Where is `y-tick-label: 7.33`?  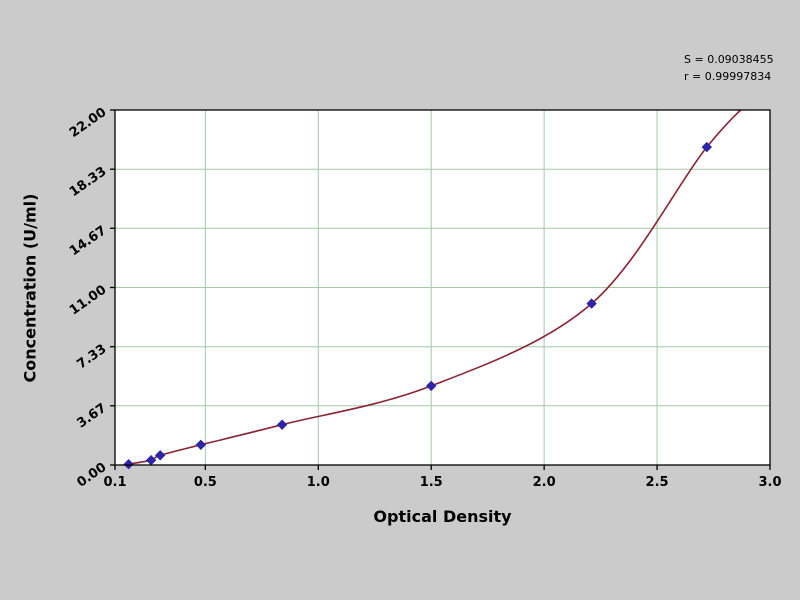 y-tick-label: 7.33 is located at coordinates (91, 357).